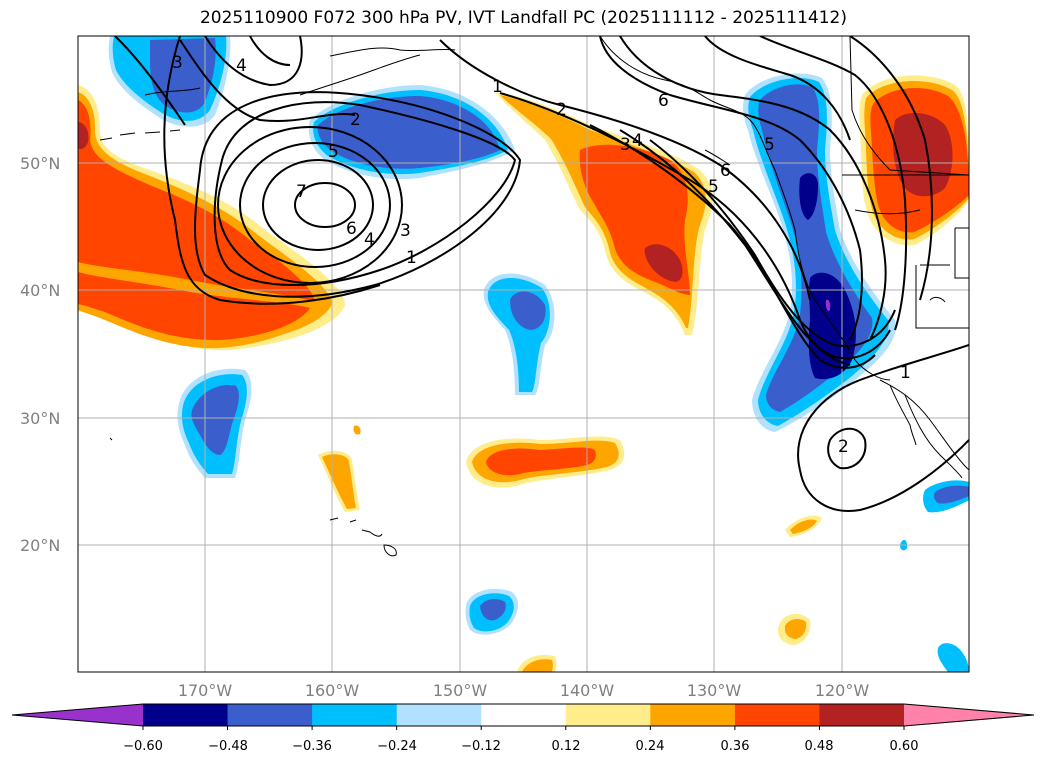  I want to click on negative-anomaly-east-pacific, so click(953, 657).